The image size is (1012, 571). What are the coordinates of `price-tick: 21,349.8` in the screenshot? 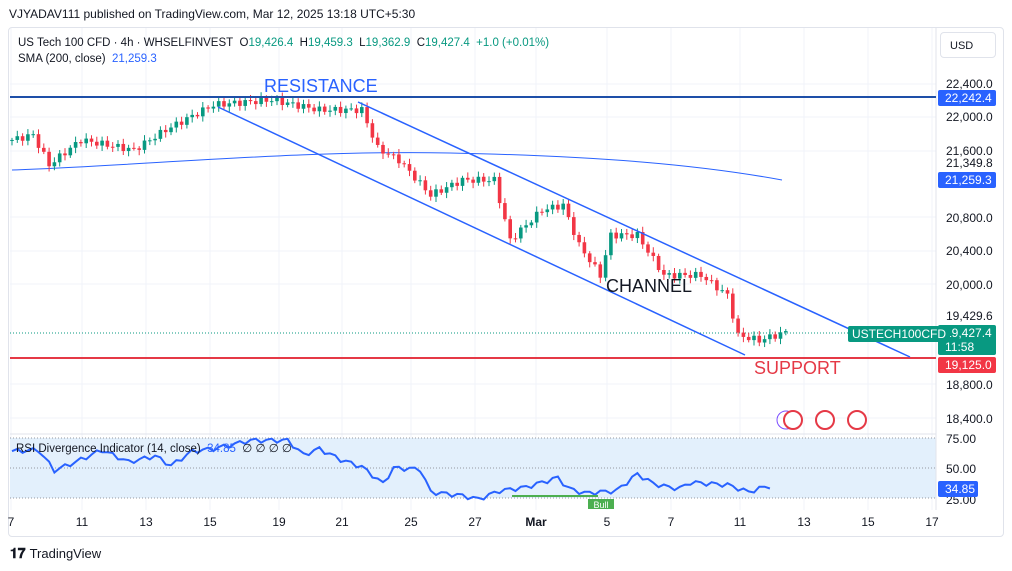 It's located at (969, 163).